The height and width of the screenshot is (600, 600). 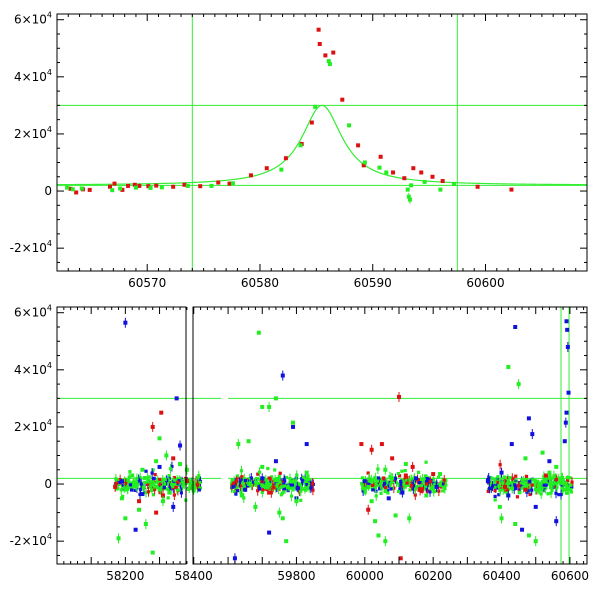 What do you see at coordinates (373, 283) in the screenshot?
I see `top-x-tick-label-2: 60590` at bounding box center [373, 283].